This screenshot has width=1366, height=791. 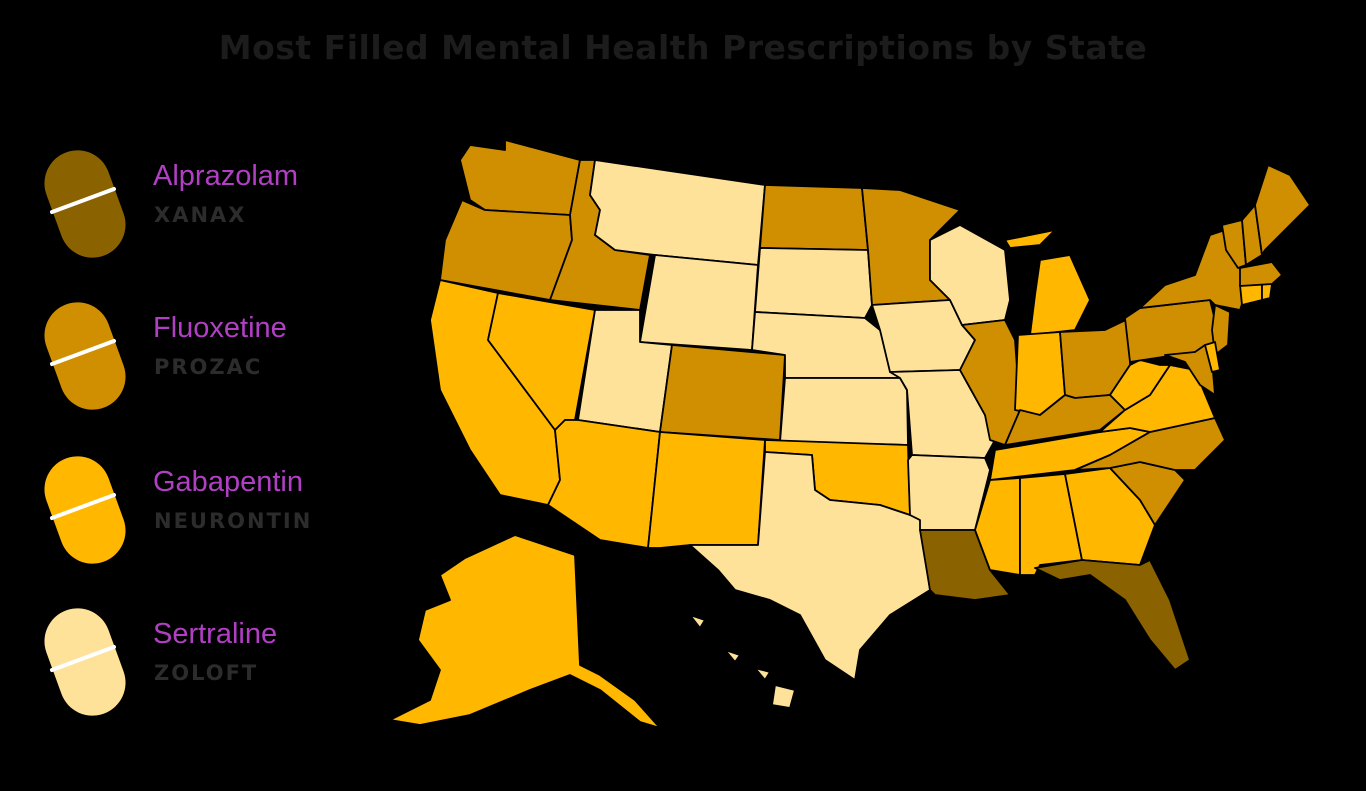 What do you see at coordinates (604, 484) in the screenshot?
I see `state-az` at bounding box center [604, 484].